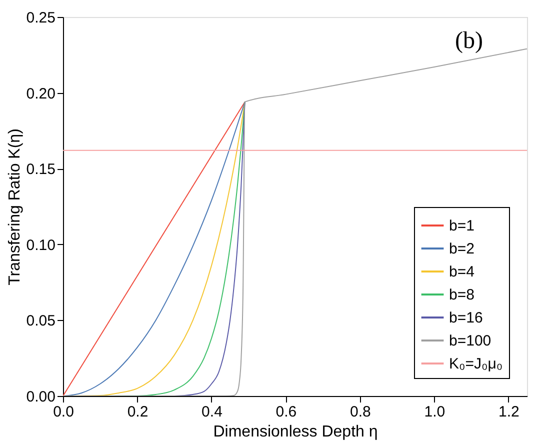 This screenshot has height=444, width=541. What do you see at coordinates (41, 321) in the screenshot?
I see `y-tick-label: 0.05` at bounding box center [41, 321].